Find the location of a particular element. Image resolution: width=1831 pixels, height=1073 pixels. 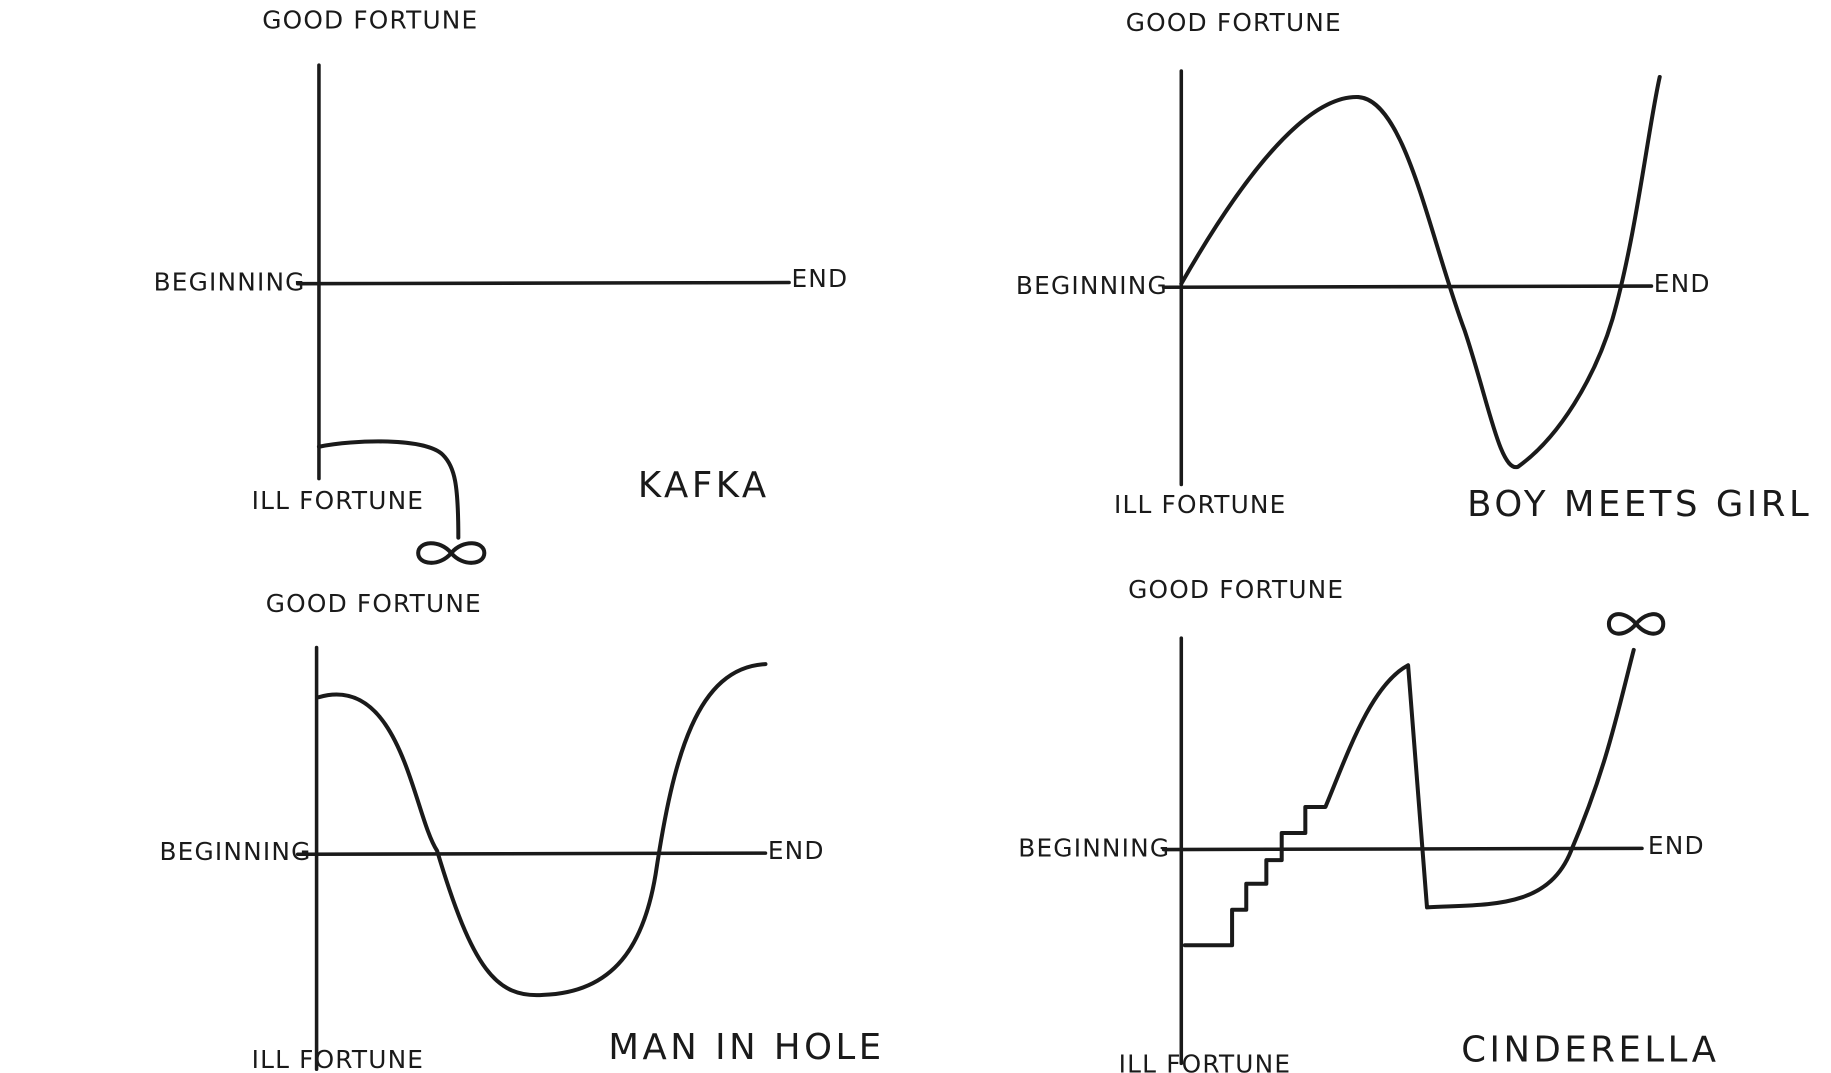

story-title: BOY MEETS GIRL is located at coordinates (1639, 504).